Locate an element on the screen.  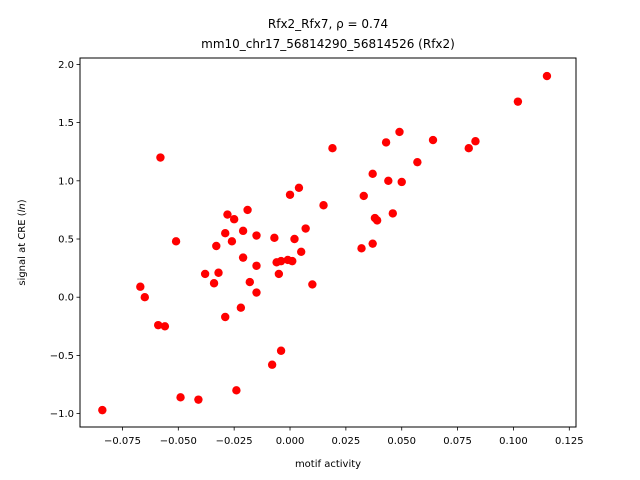
x-tick-label-2: −0.025 is located at coordinates (234, 441).